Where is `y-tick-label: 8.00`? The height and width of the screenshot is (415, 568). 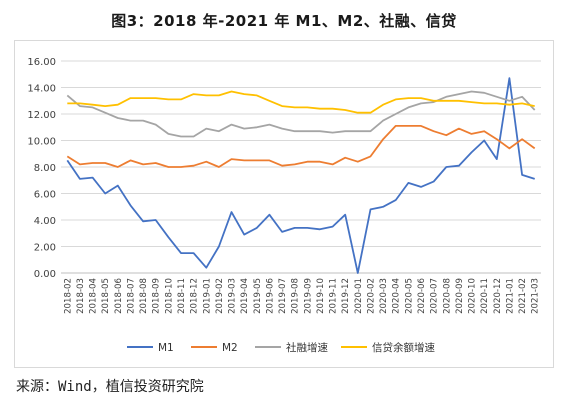 y-tick-label: 8.00 is located at coordinates (45, 168).